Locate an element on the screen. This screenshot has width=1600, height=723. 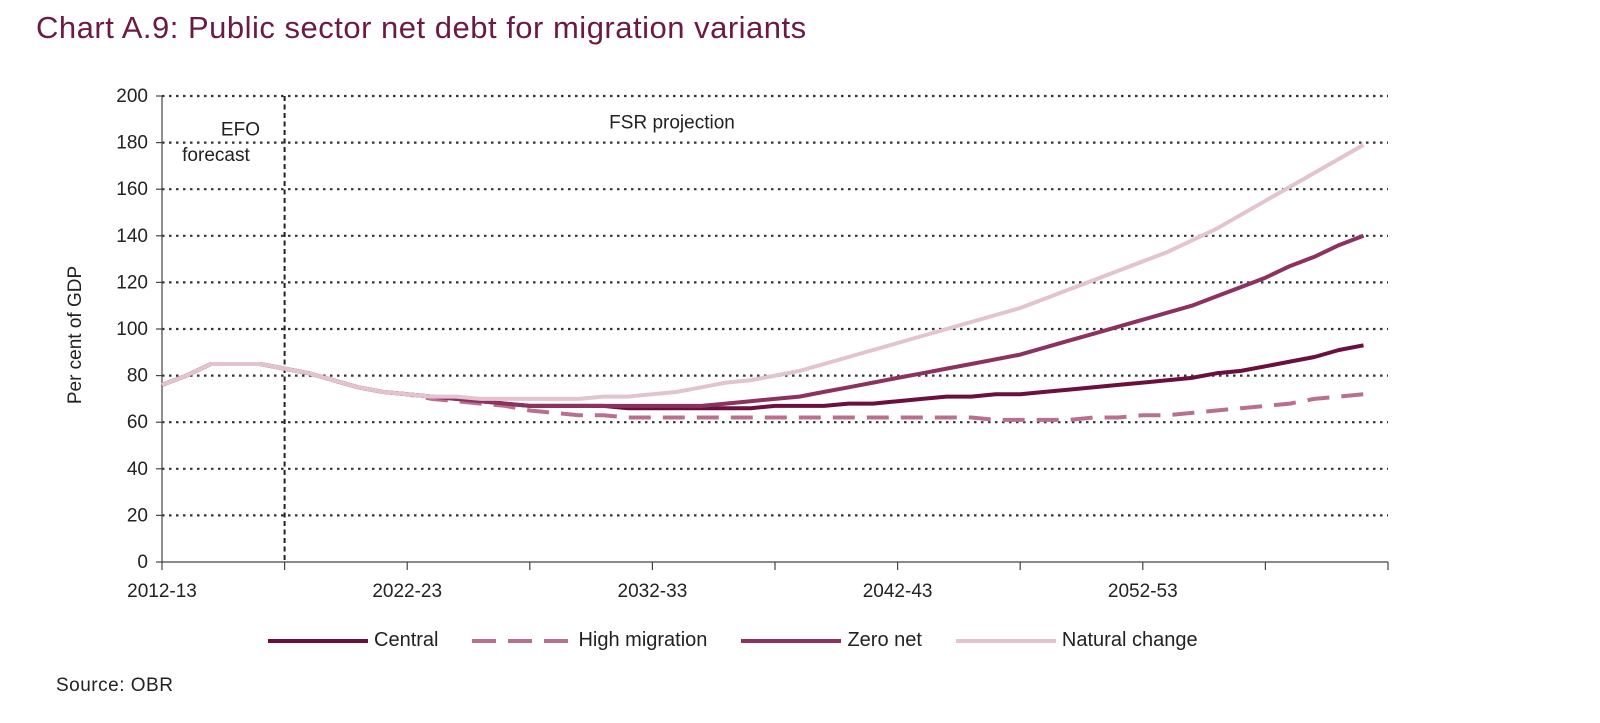
annotation-1: forecast is located at coordinates (216, 155).